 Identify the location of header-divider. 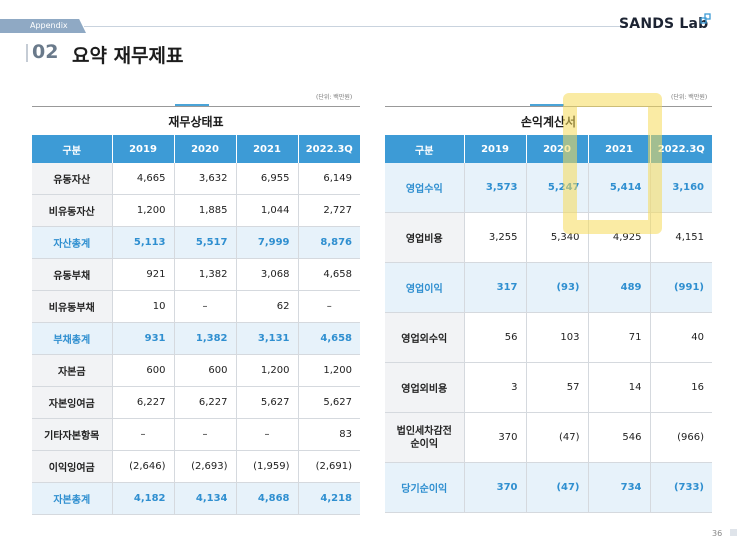
(352, 26).